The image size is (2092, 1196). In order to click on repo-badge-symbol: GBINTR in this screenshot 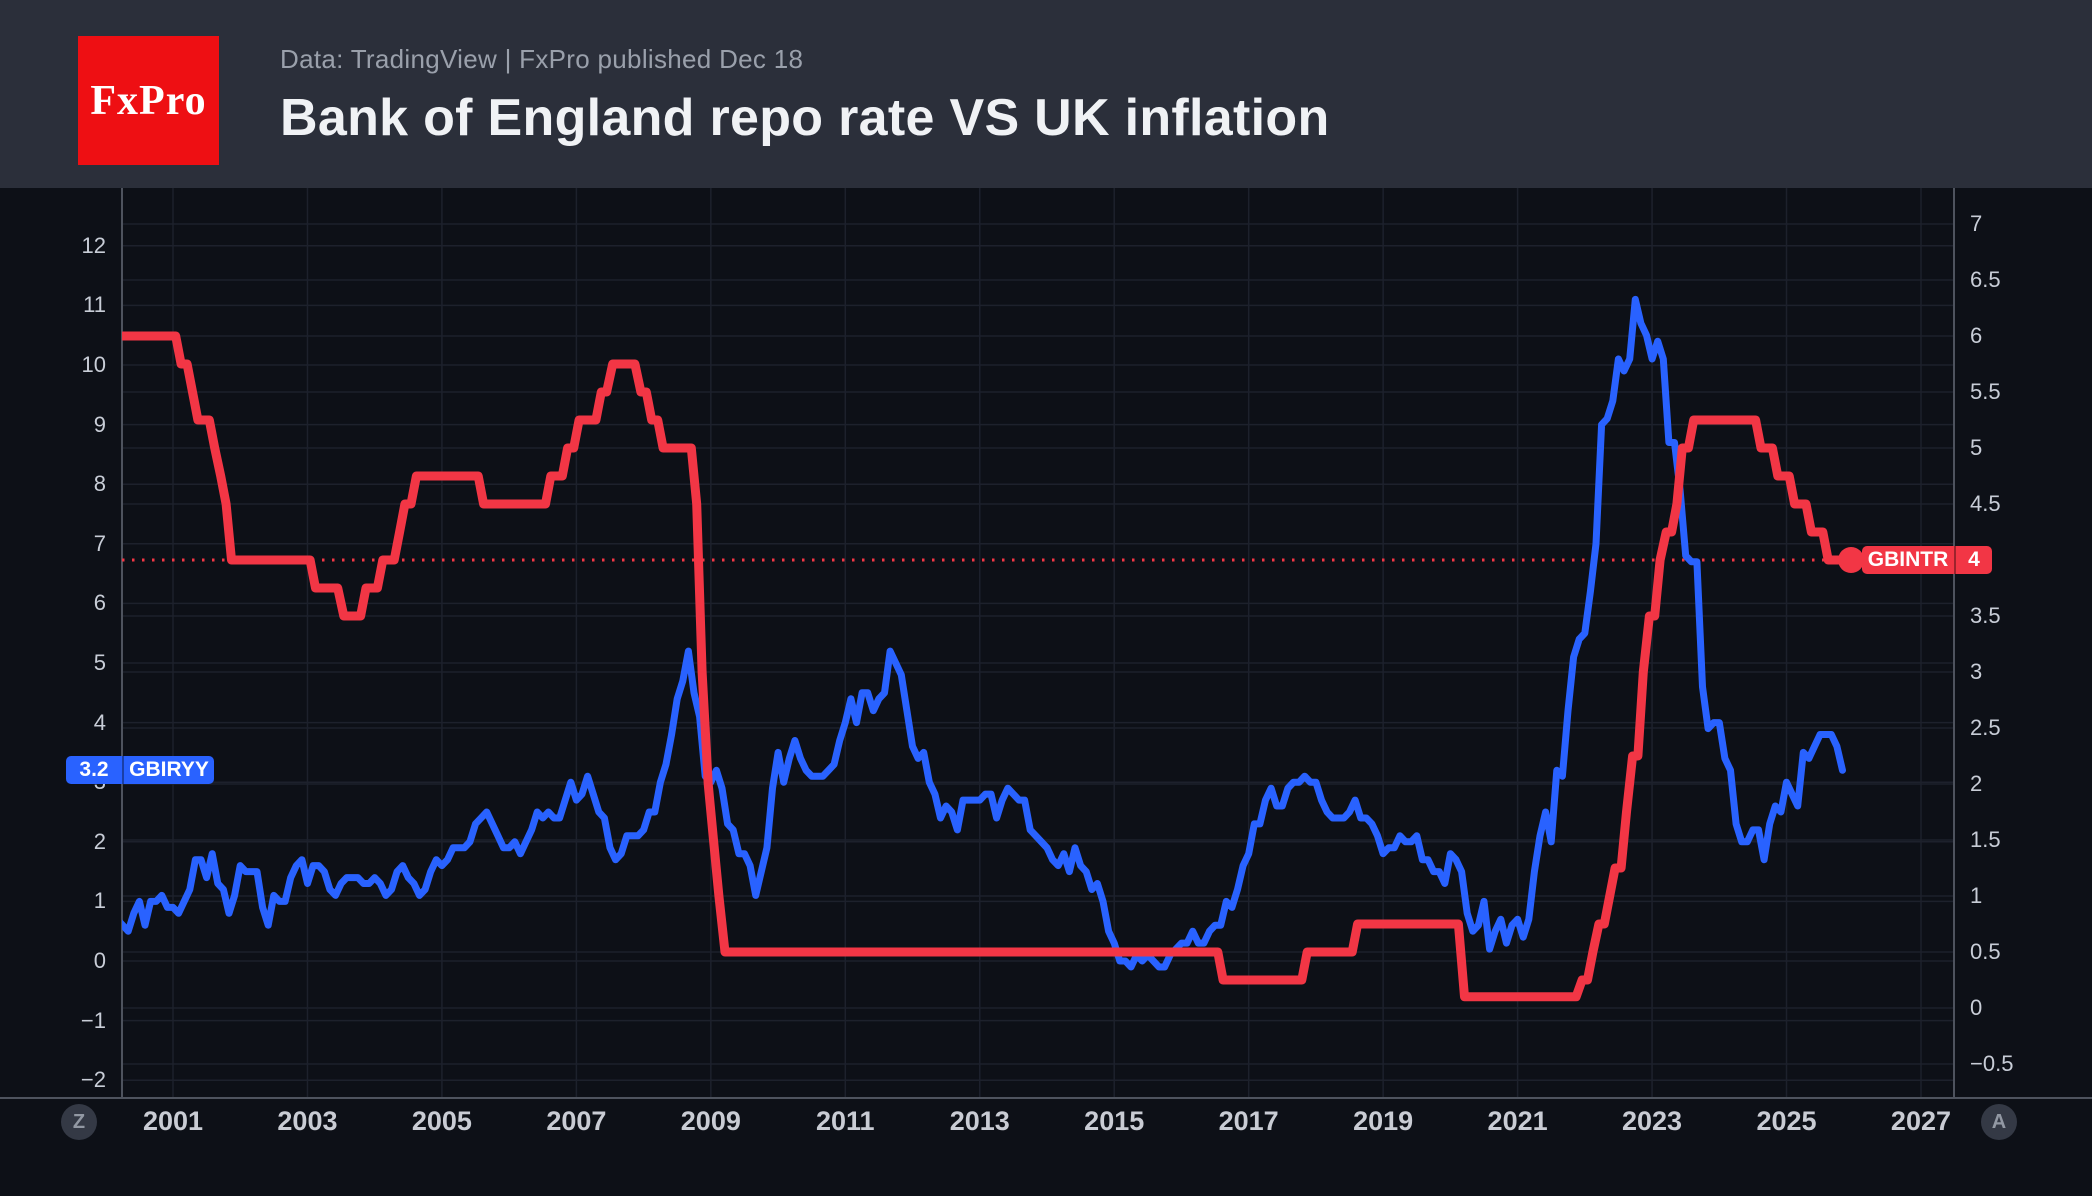, I will do `click(1908, 559)`.